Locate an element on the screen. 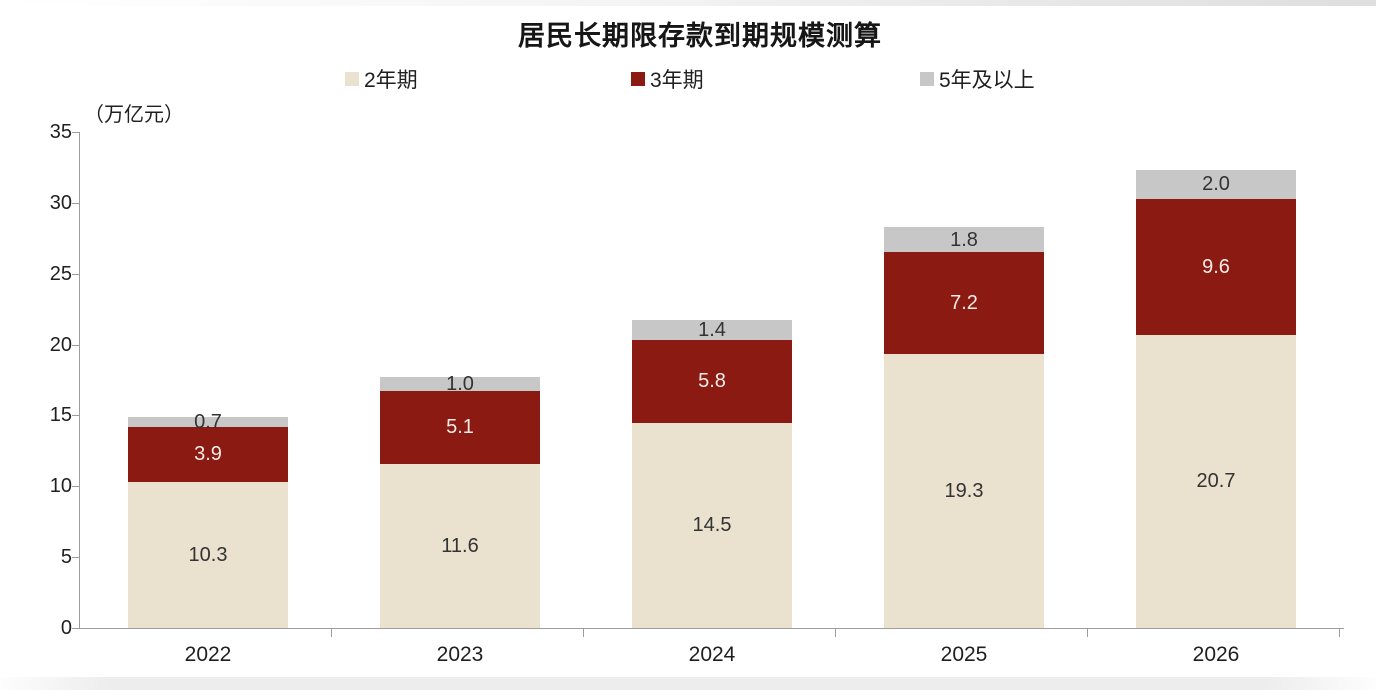 This screenshot has height=690, width=1376. bar-segment: 3.9 is located at coordinates (208, 454).